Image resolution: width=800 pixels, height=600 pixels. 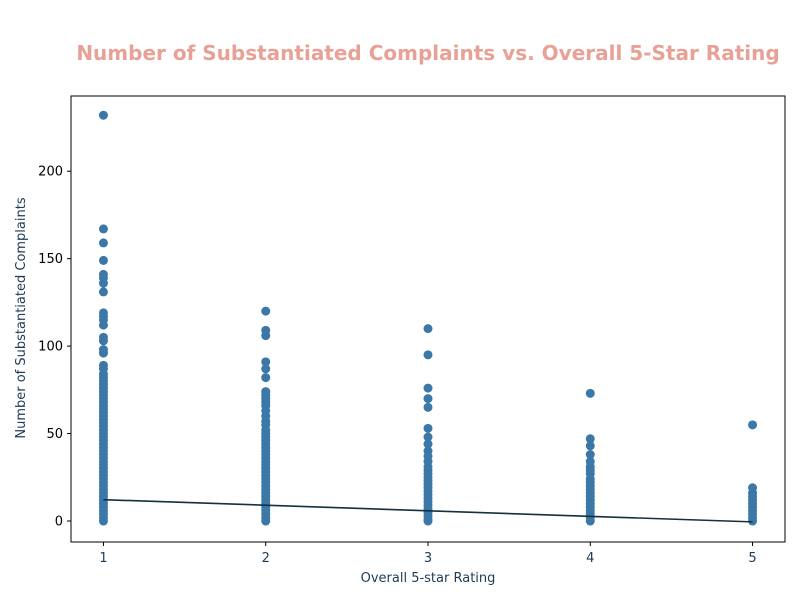 What do you see at coordinates (50, 172) in the screenshot?
I see `y-tick-label: 200` at bounding box center [50, 172].